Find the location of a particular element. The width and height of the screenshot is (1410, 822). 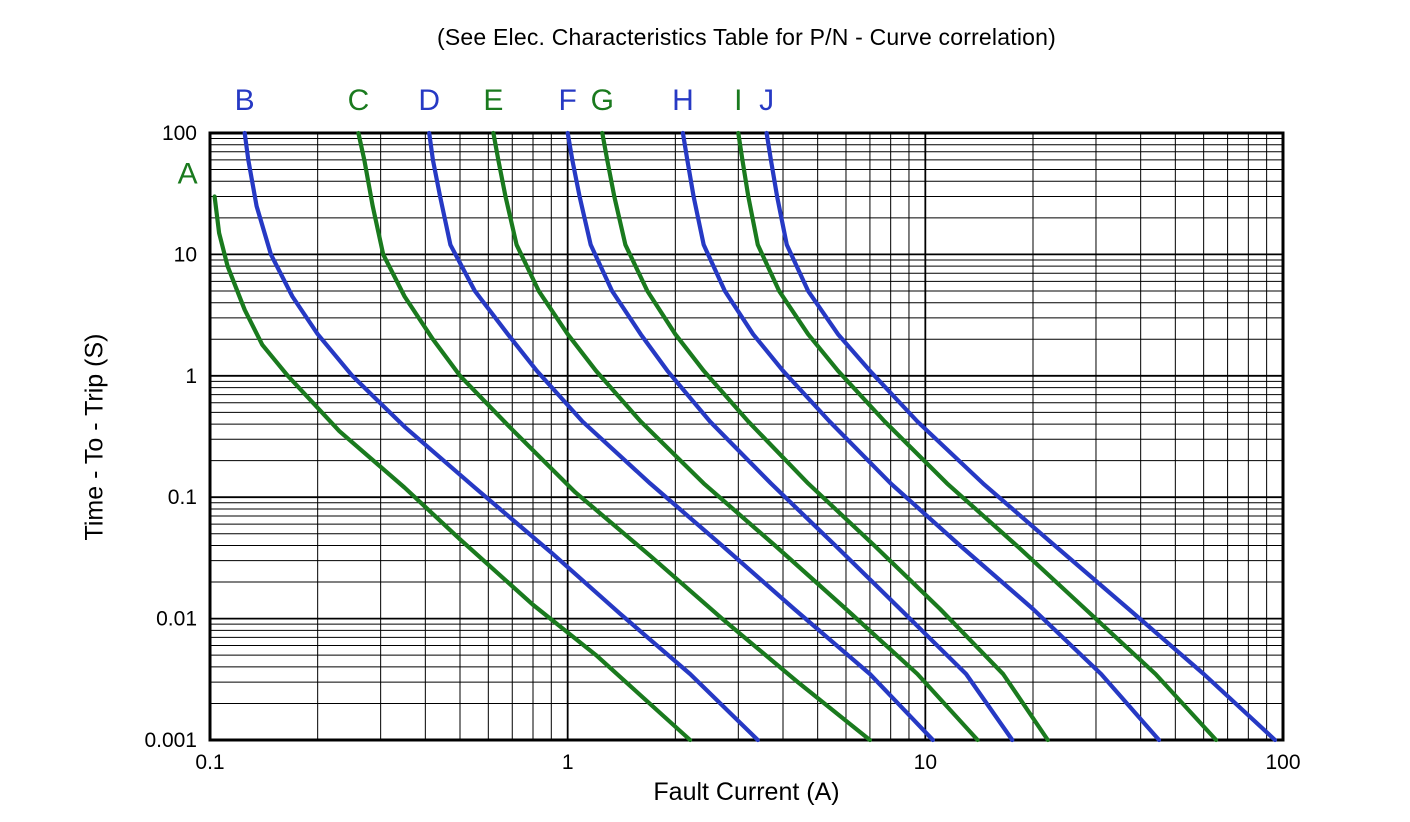

curve-label-C: C is located at coordinates (359, 100).